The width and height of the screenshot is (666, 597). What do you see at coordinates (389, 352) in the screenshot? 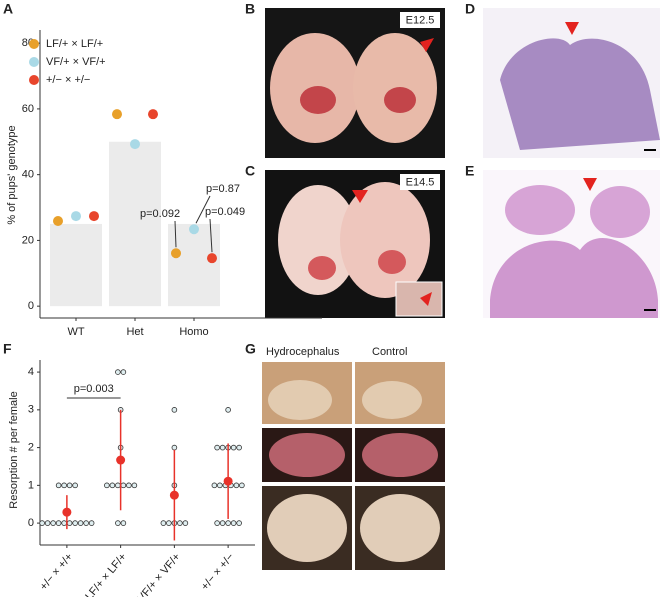
I see `image-caption: Control` at bounding box center [389, 352].